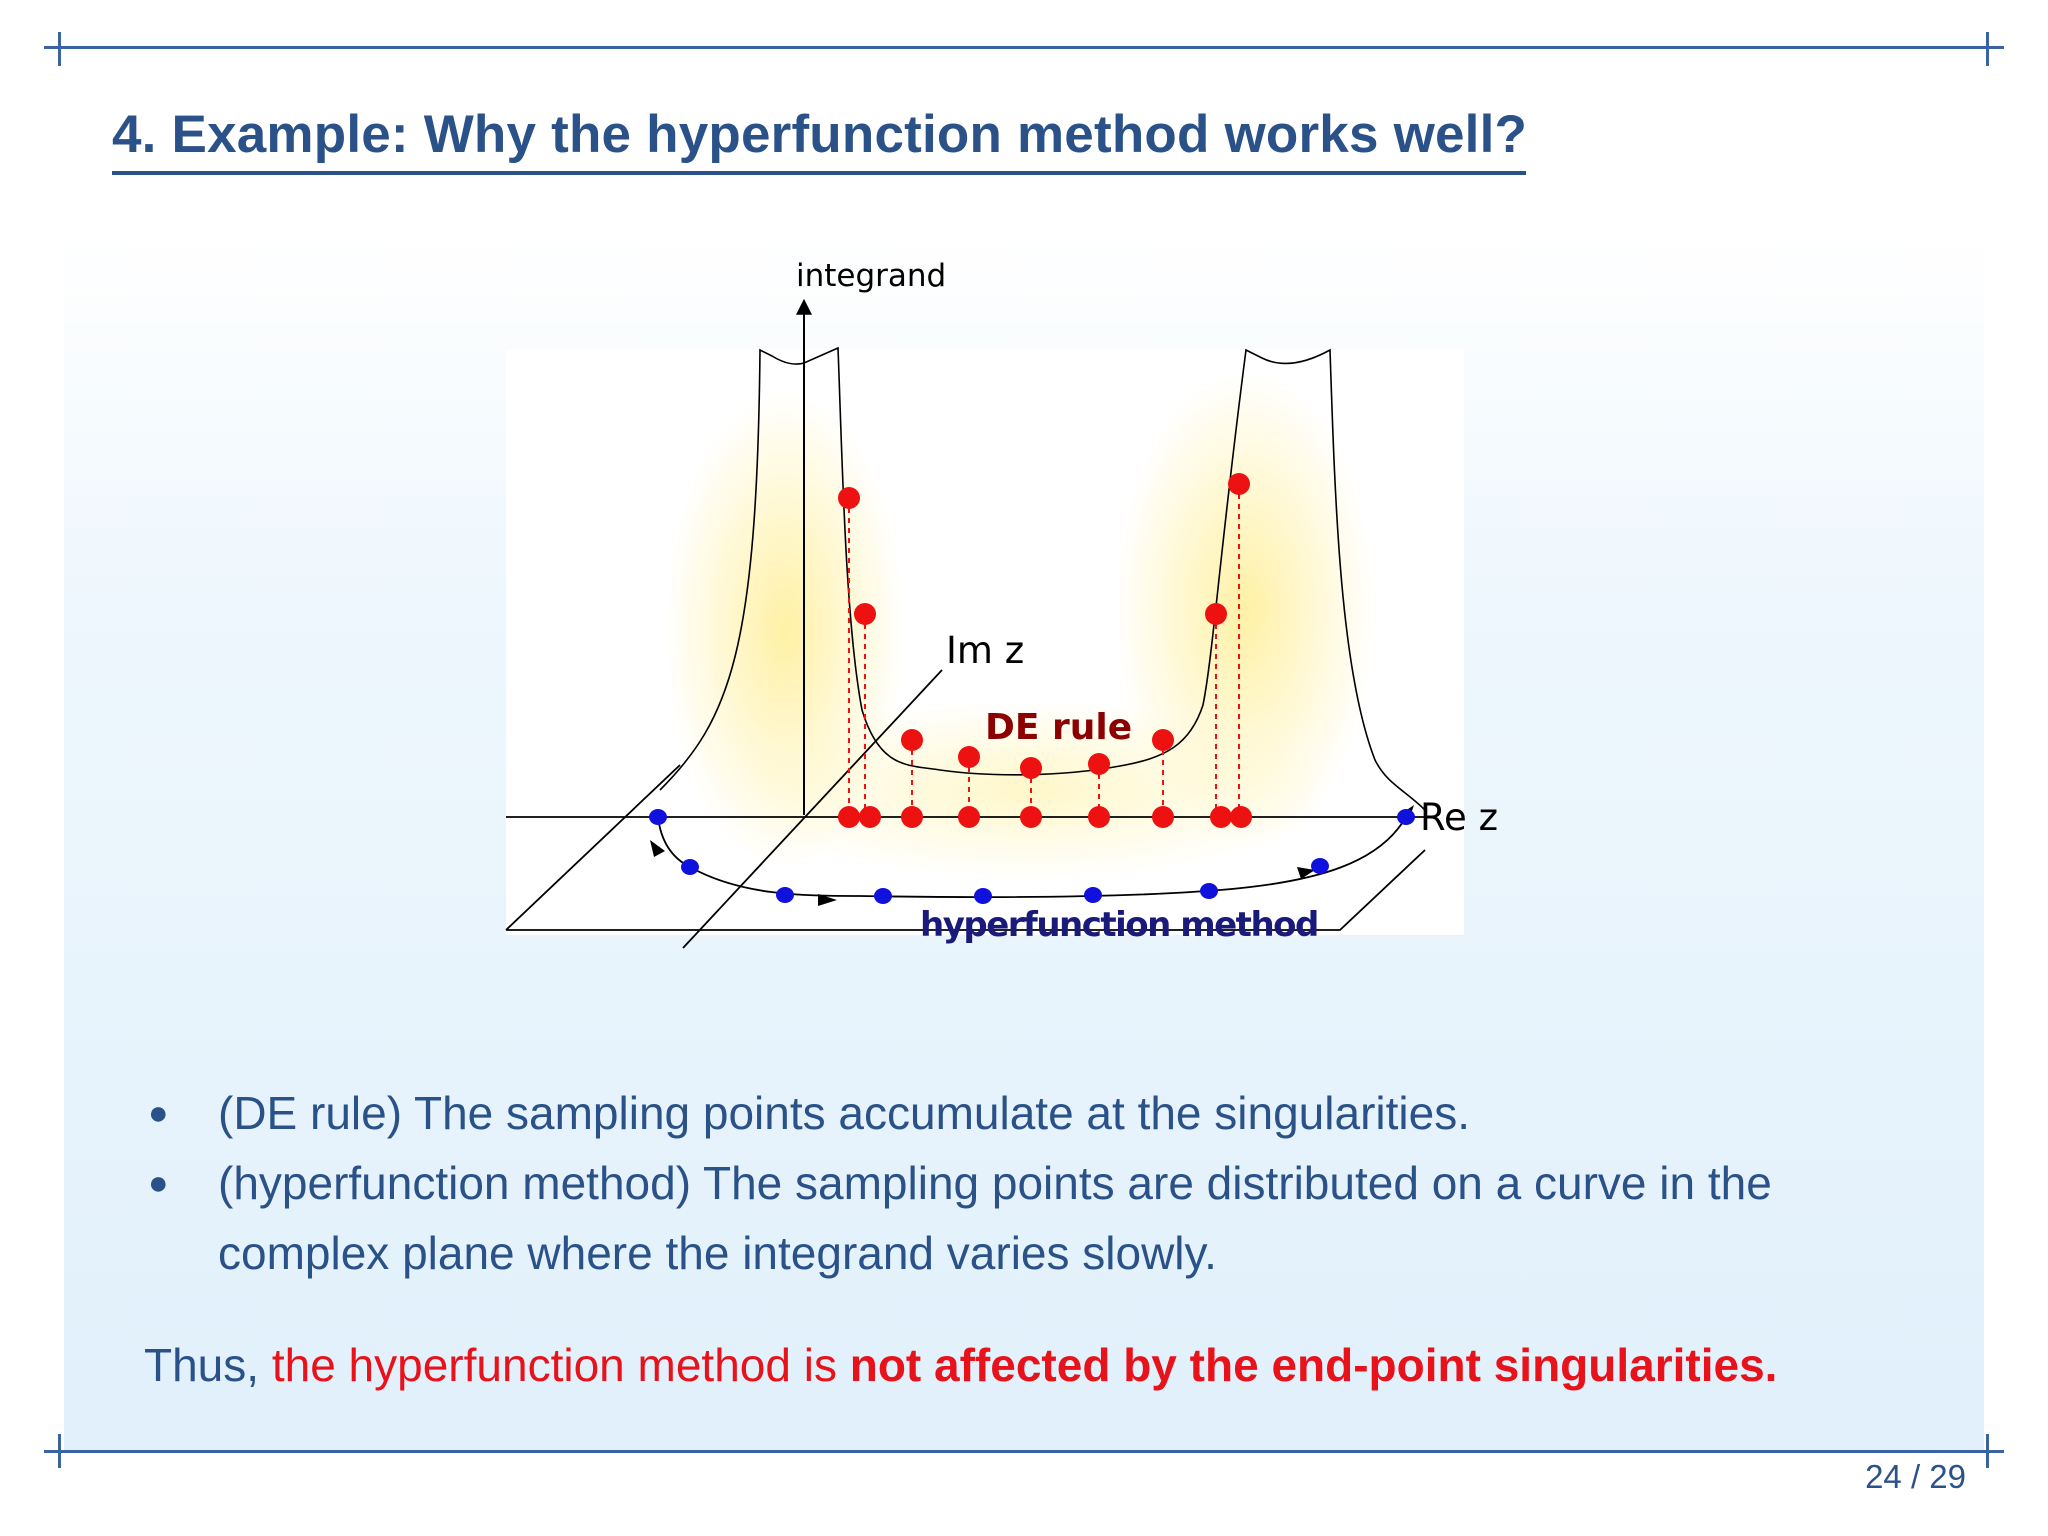 The height and width of the screenshot is (1536, 2048). I want to click on title-underline, so click(819, 173).